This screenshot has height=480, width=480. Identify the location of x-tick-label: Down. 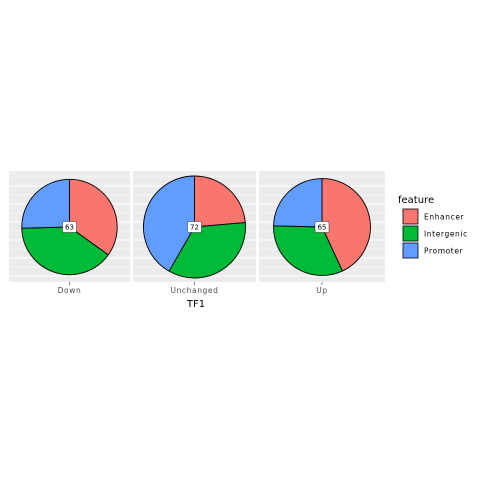
(70, 290).